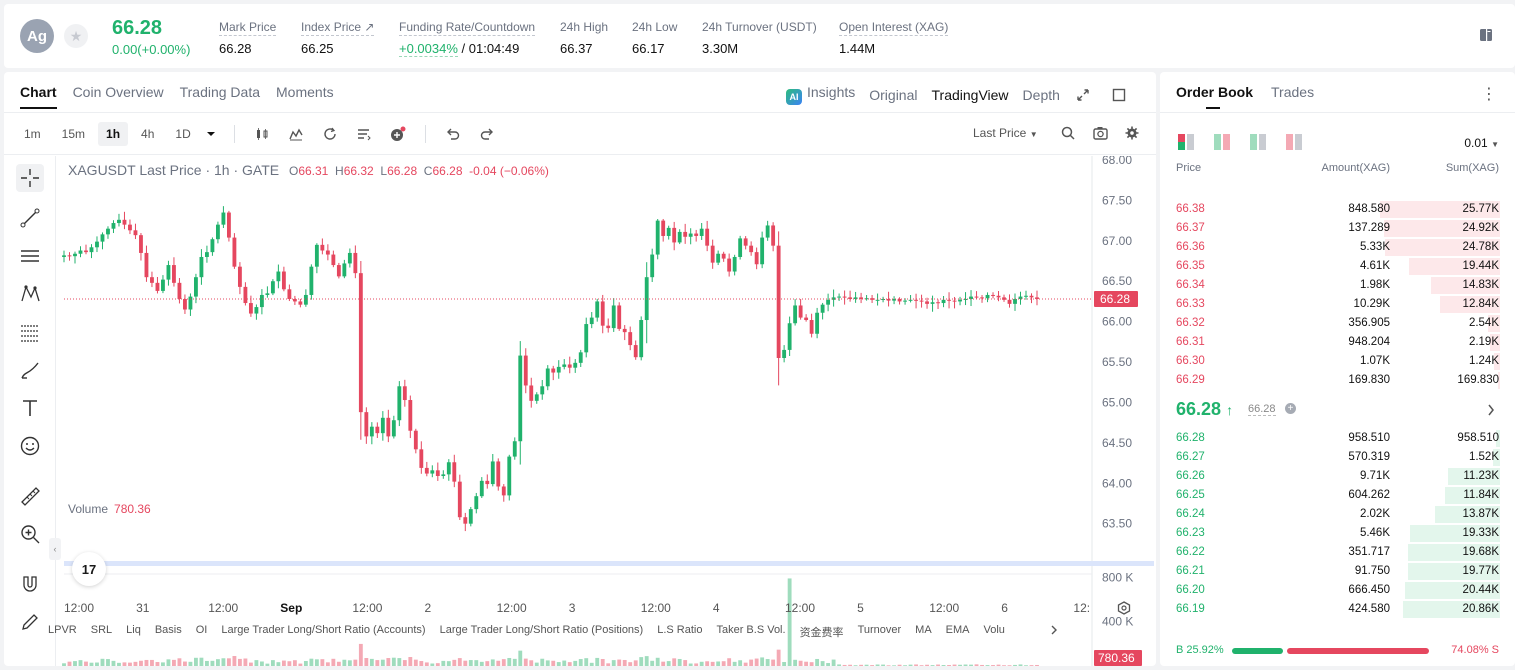 This screenshot has width=1515, height=670. What do you see at coordinates (398, 134) in the screenshot?
I see `add-alert-icon` at bounding box center [398, 134].